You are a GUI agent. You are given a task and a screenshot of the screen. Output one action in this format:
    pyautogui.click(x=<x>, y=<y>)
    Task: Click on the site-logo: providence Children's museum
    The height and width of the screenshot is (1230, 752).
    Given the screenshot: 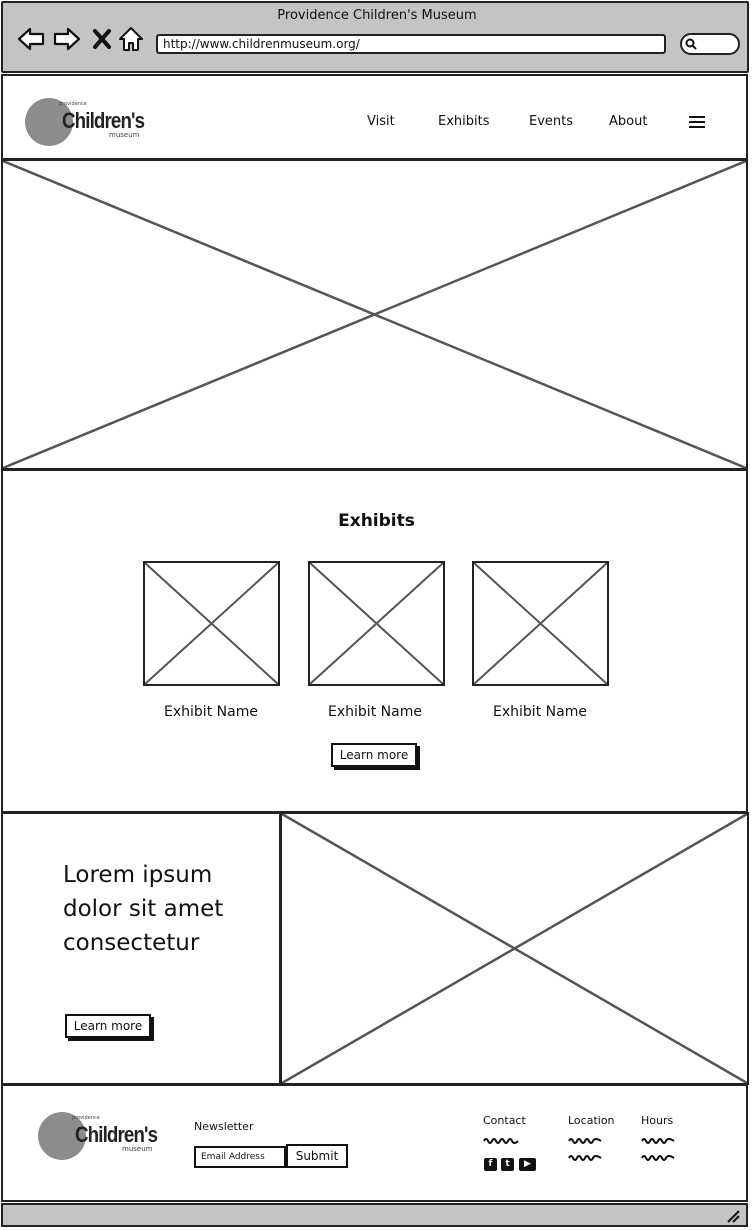 What is the action you would take?
    pyautogui.click(x=87, y=124)
    